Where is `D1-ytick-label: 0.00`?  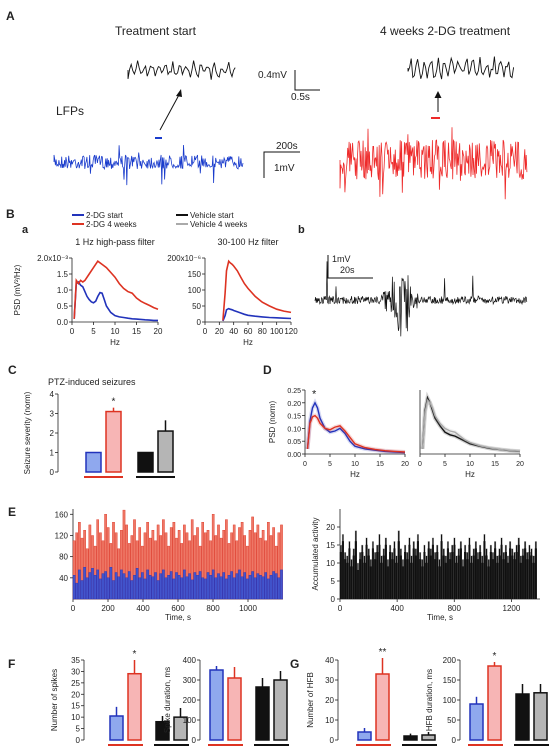 D1-ytick-label: 0.00 is located at coordinates (294, 455).